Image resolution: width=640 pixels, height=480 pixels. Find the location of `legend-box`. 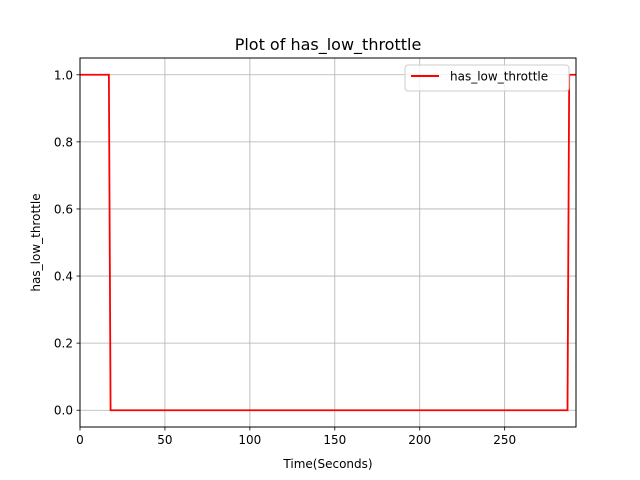

legend-box is located at coordinates (487, 78).